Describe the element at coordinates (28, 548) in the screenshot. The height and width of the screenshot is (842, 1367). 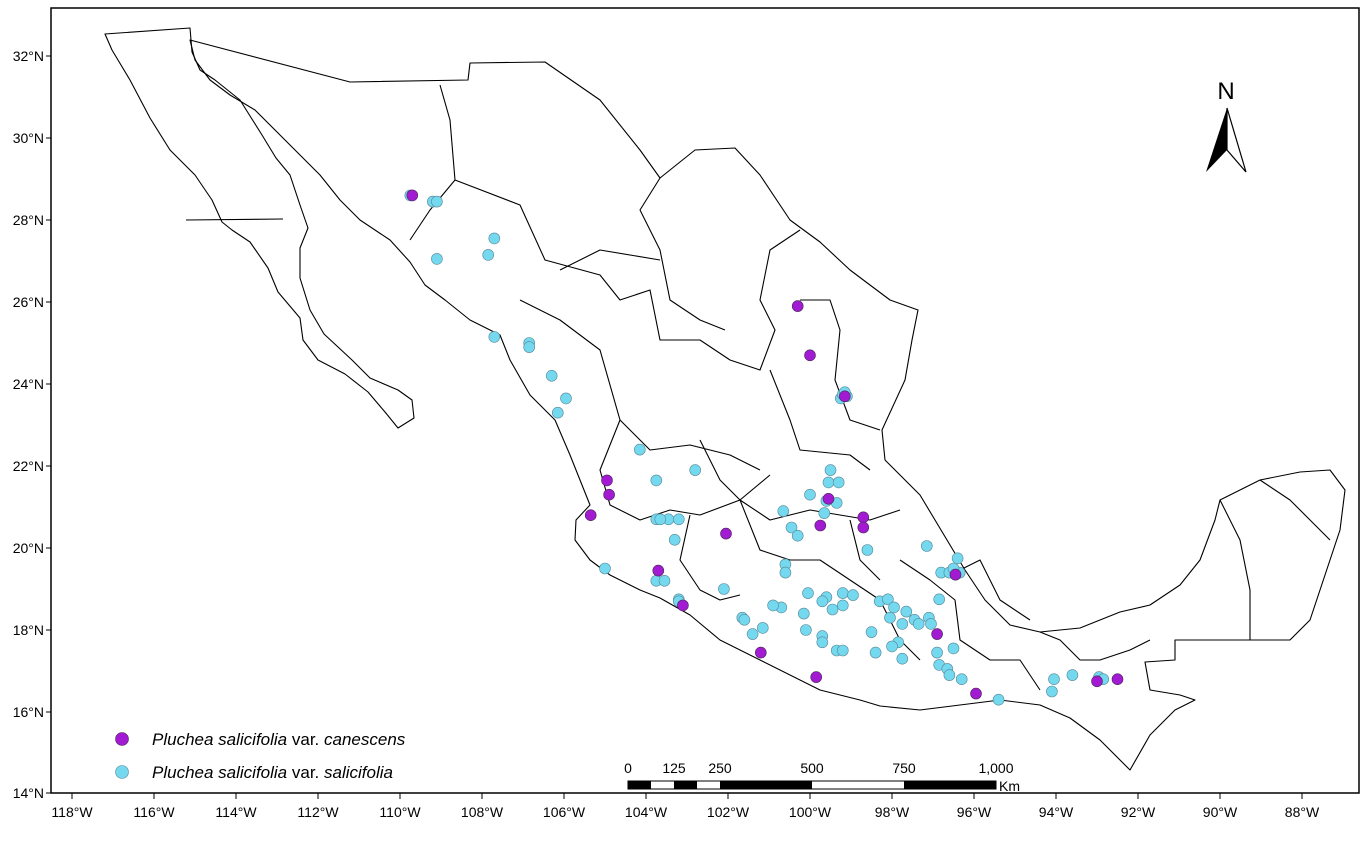
I see `lat-label: 20°N` at that location.